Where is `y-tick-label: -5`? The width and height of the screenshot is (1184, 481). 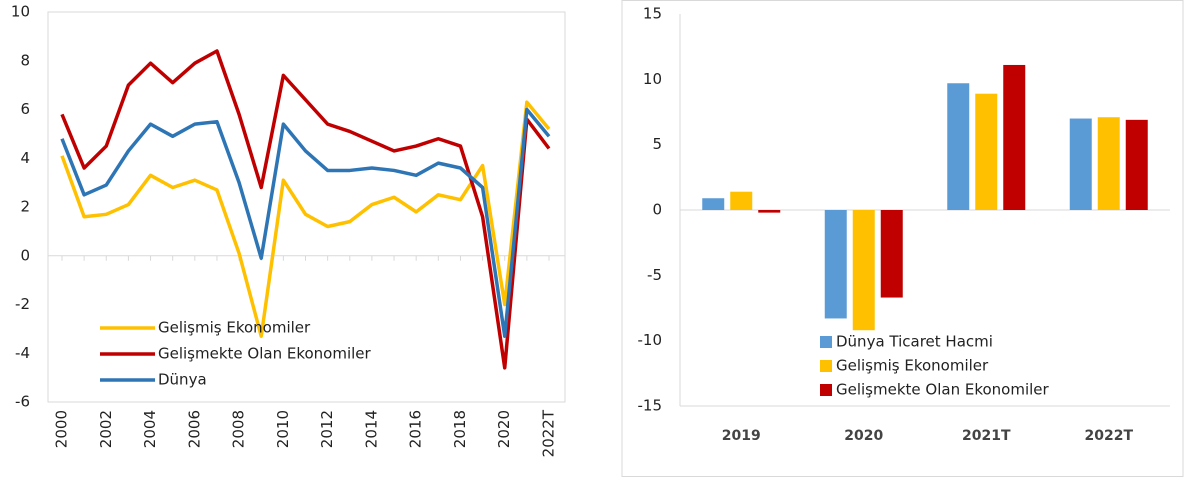
y-tick-label: -5 is located at coordinates (654, 275).